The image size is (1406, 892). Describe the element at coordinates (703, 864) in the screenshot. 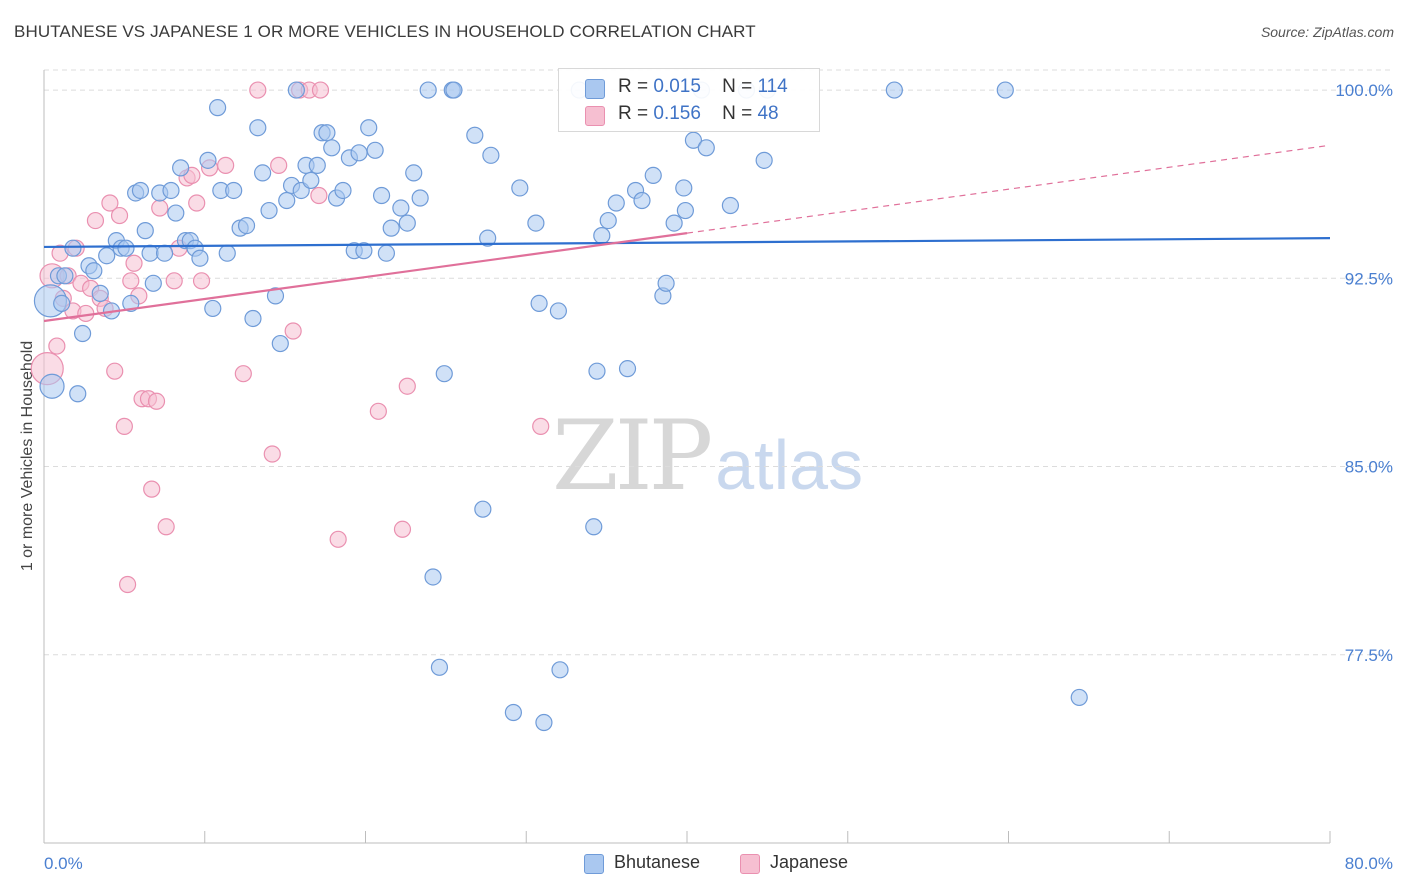

I see `series-legend: Bhutanese Japanese` at that location.